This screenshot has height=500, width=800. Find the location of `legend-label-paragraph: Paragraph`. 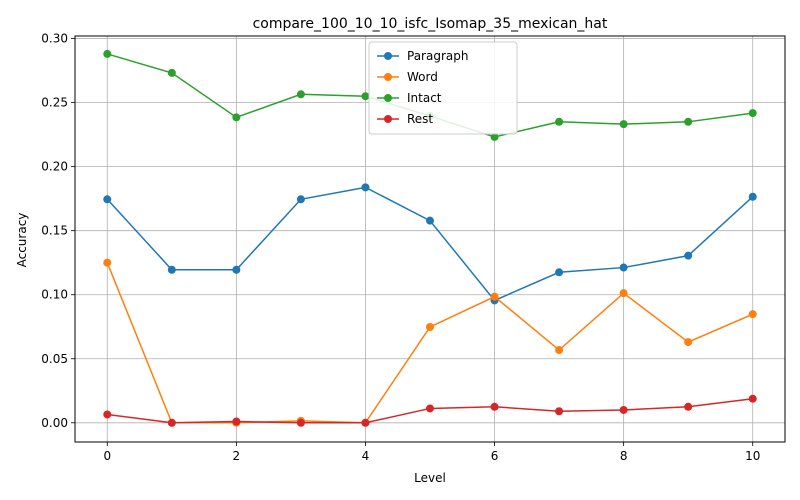

legend-label-paragraph: Paragraph is located at coordinates (437, 56).